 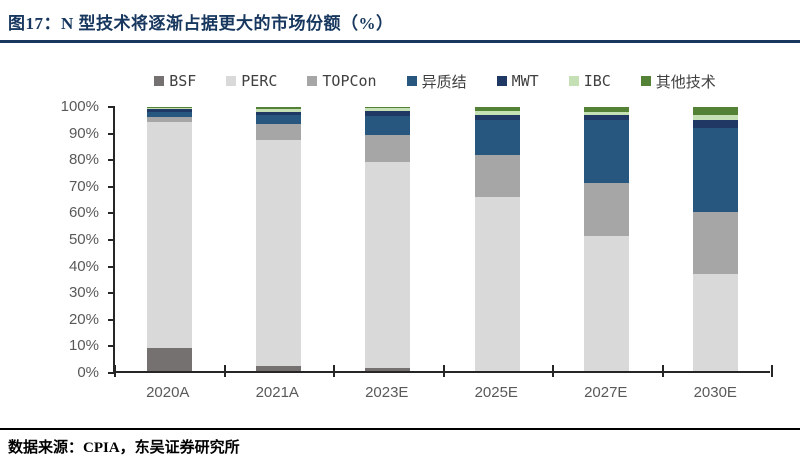 What do you see at coordinates (83, 160) in the screenshot?
I see `y-tick-label: 80%` at bounding box center [83, 160].